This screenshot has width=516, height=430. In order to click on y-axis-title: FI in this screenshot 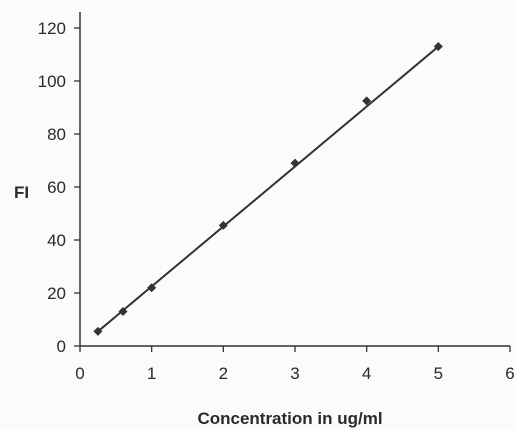, I will do `click(21, 192)`.